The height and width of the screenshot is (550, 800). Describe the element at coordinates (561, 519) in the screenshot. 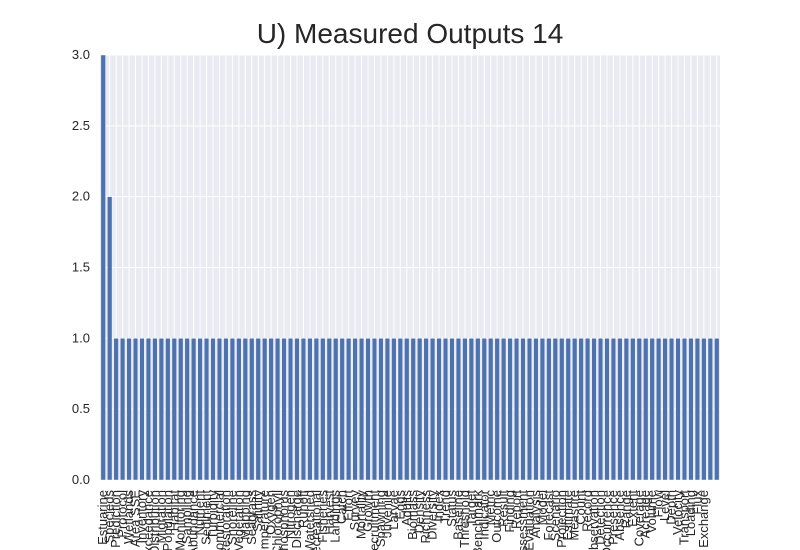

I see `x-tick-label: Projection` at that location.